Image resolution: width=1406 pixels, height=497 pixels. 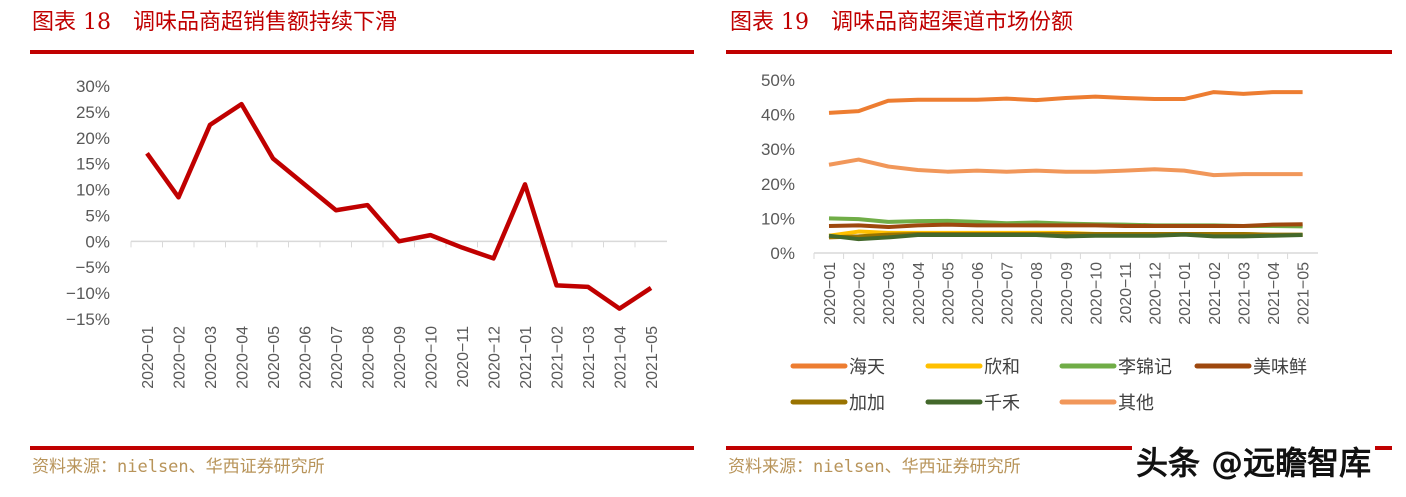 I want to click on y-tick-label: 25%, so click(x=93, y=112).